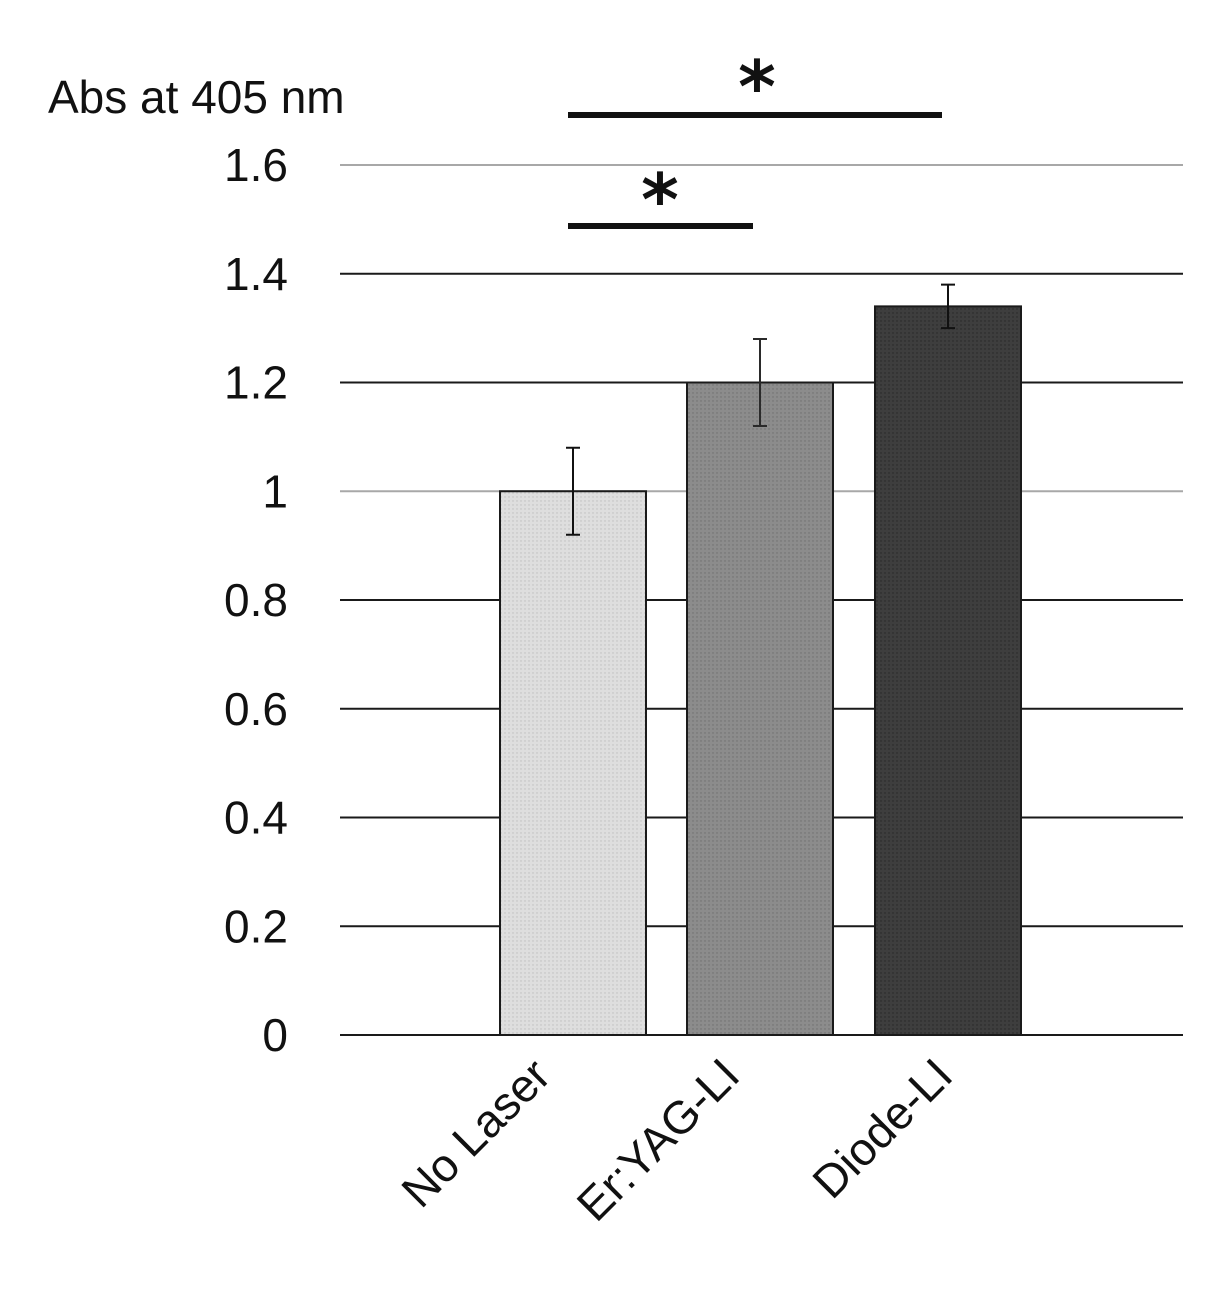  What do you see at coordinates (256, 383) in the screenshot?
I see `y-tick-label: 1.2` at bounding box center [256, 383].